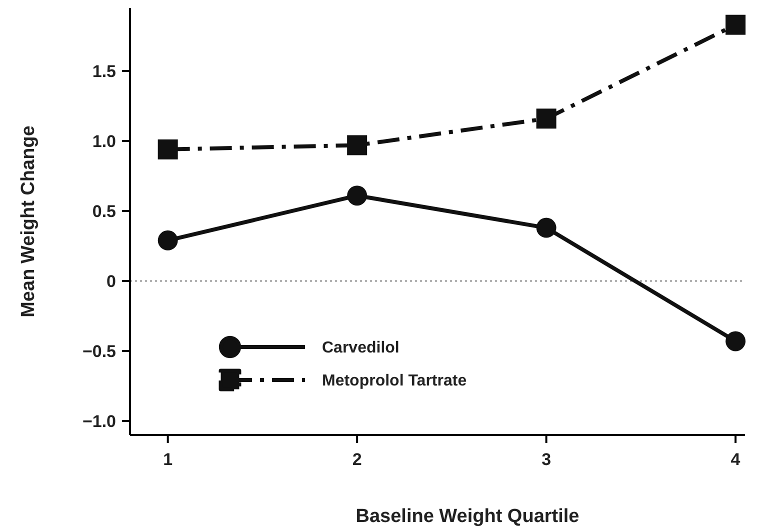 This screenshot has width=761, height=530. Describe the element at coordinates (357, 459) in the screenshot. I see `x-tick-label: 2` at that location.